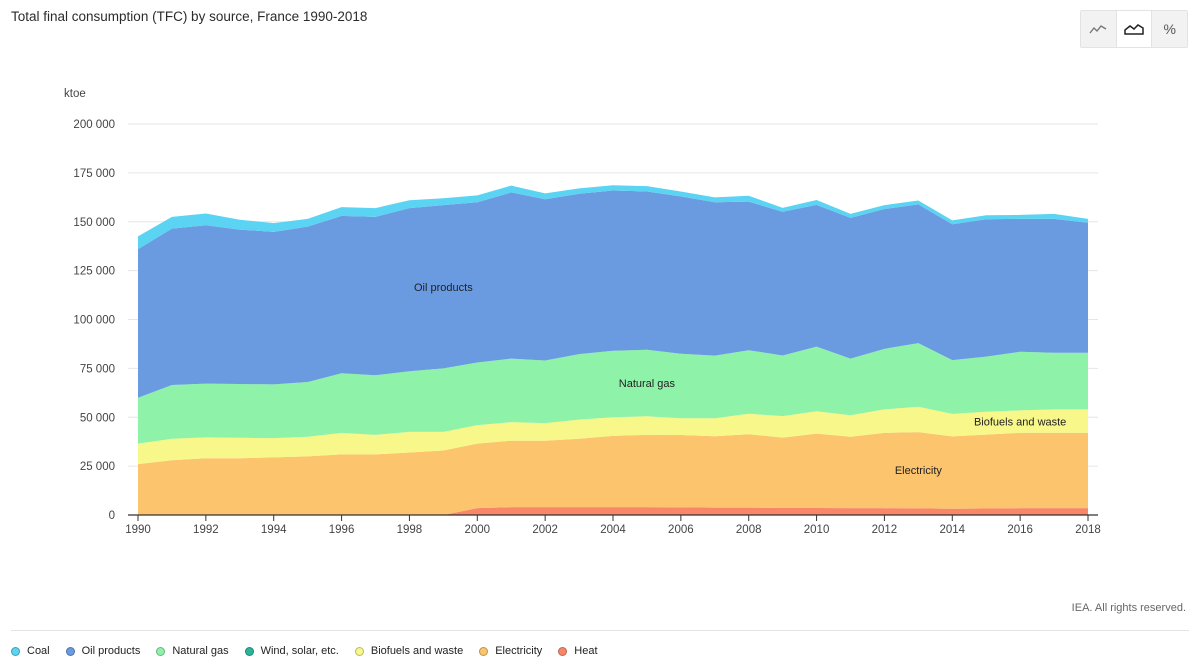  Describe the element at coordinates (274, 530) in the screenshot. I see `x-tick-label: 1994` at that location.